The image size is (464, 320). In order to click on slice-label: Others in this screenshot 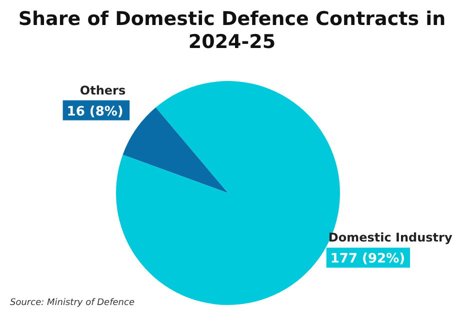, I will do `click(103, 90)`.